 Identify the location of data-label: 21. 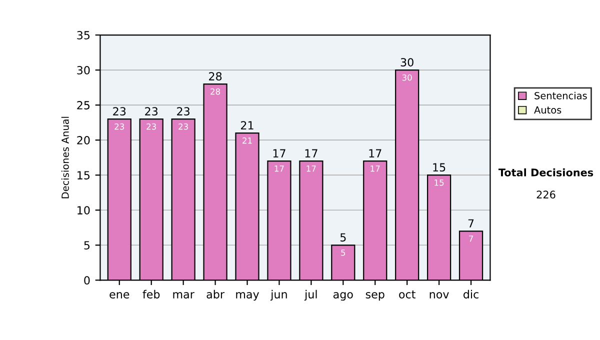
(247, 140).